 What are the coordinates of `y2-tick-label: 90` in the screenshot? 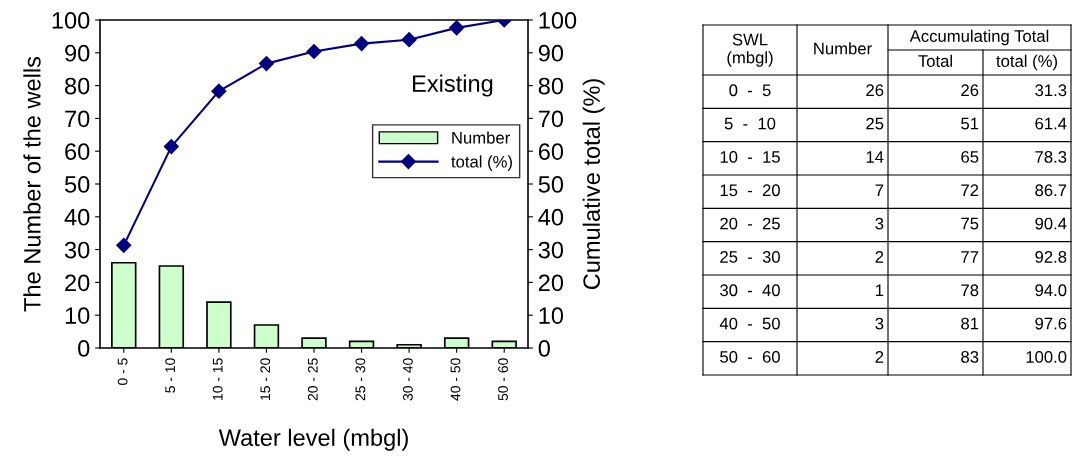 It's located at (551, 53).